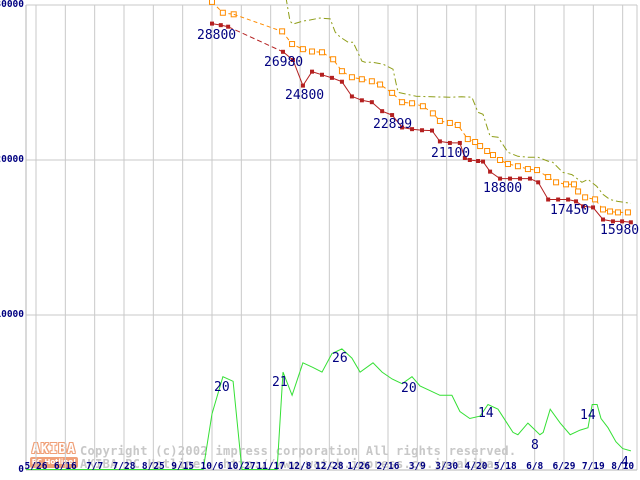 Image resolution: width=640 pixels, height=480 pixels. Describe the element at coordinates (54, 462) in the screenshot. I see `logo-subtitle: PC Hotline!` at that location.